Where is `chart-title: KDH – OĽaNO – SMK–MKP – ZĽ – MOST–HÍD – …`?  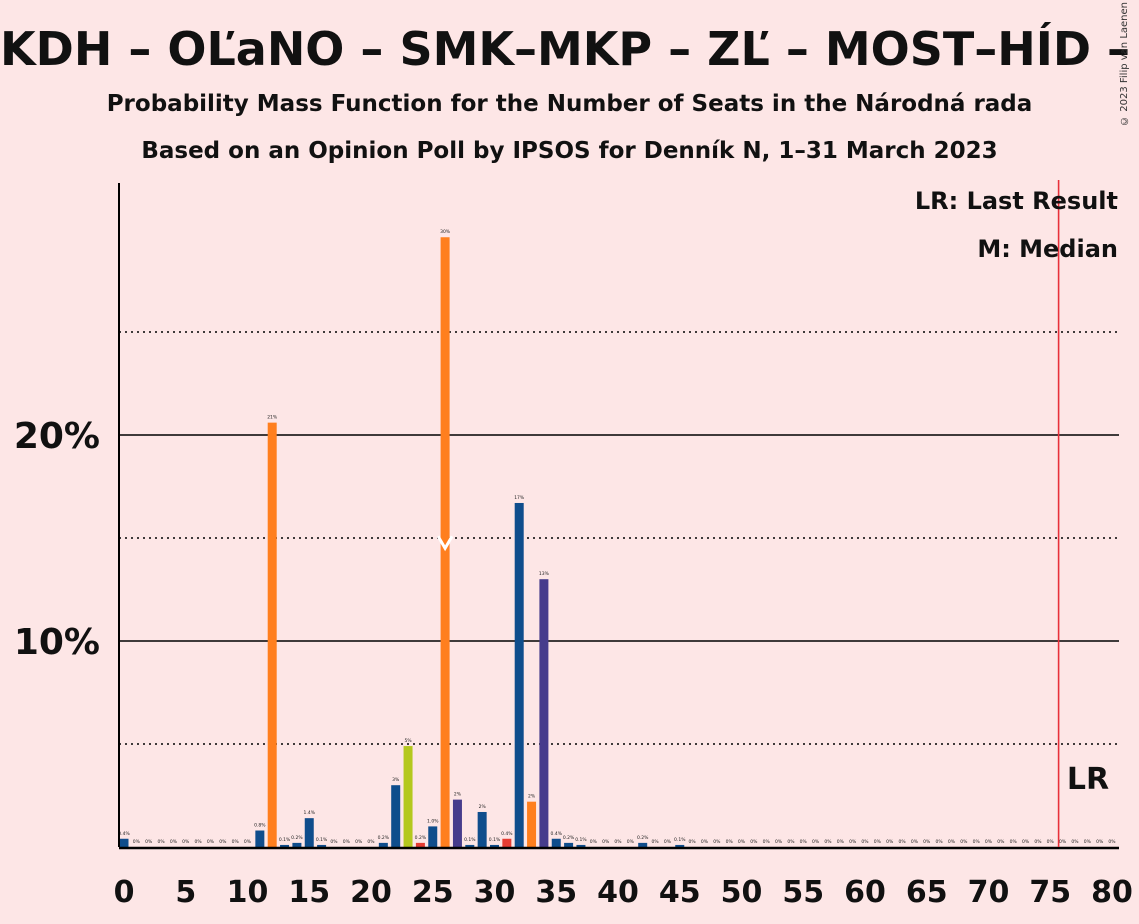 chart-title: KDH – OĽaNO – SMK–MKP – ZĽ – MOST–HÍD – … is located at coordinates (569, 49).